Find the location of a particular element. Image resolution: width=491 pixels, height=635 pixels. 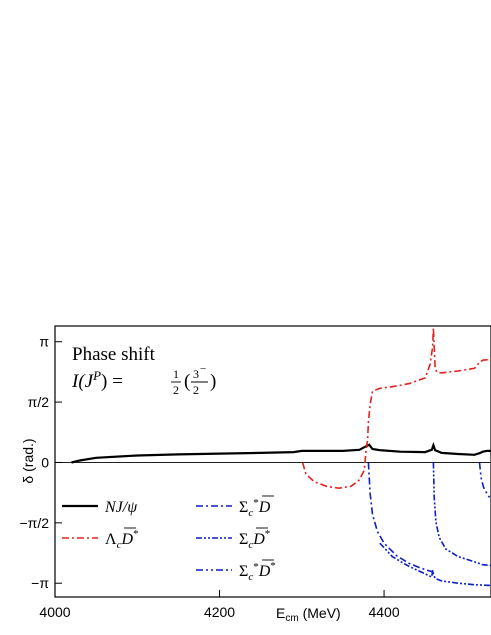

annotation-parity-sup: P is located at coordinates (96, 375).